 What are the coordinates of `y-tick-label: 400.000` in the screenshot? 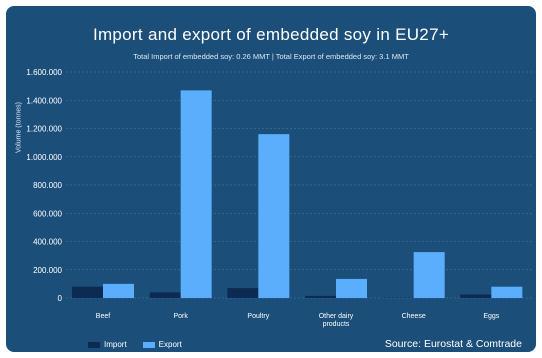 It's located at (47, 242).